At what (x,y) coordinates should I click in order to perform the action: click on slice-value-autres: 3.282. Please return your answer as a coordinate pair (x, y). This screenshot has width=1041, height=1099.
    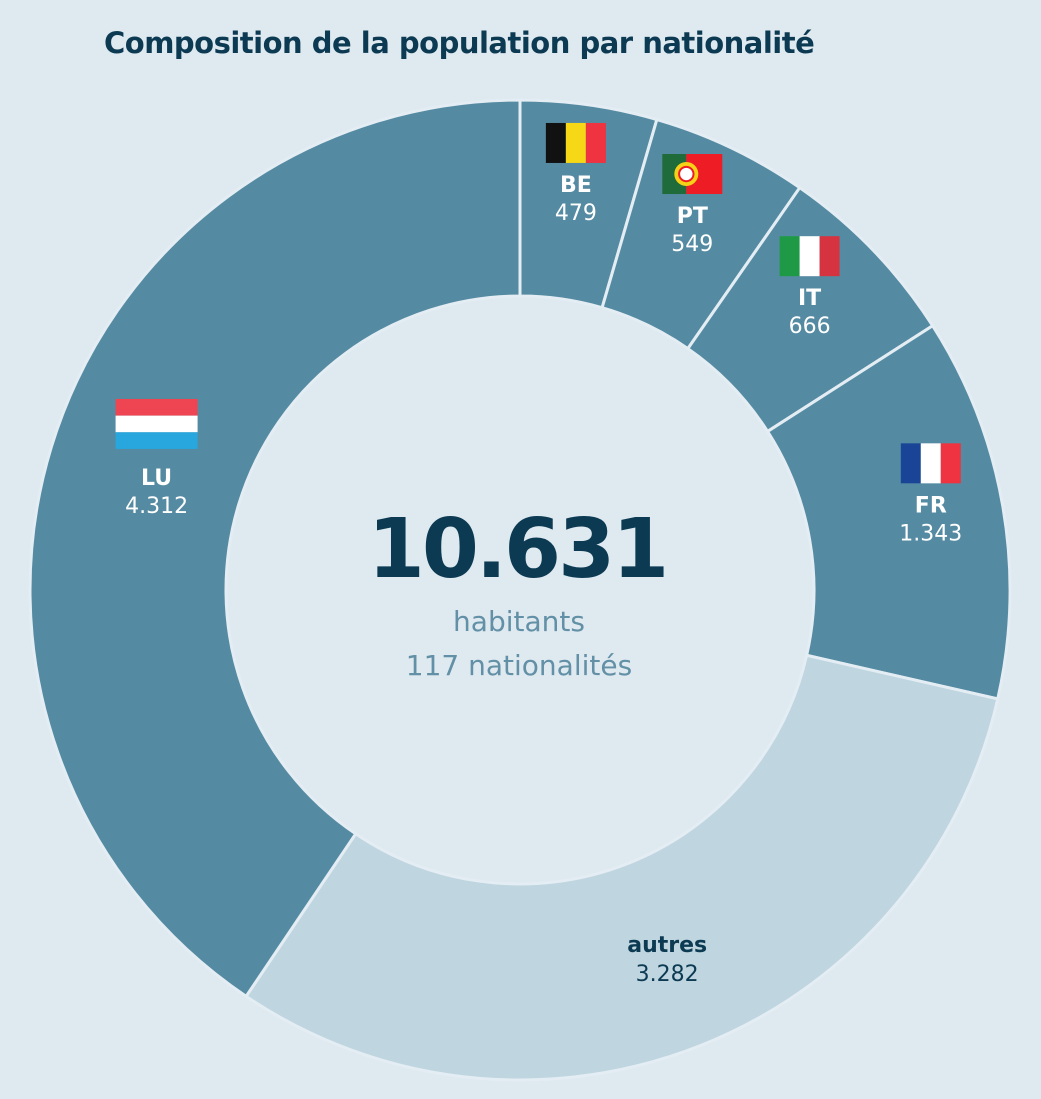
    Looking at the image, I should click on (667, 974).